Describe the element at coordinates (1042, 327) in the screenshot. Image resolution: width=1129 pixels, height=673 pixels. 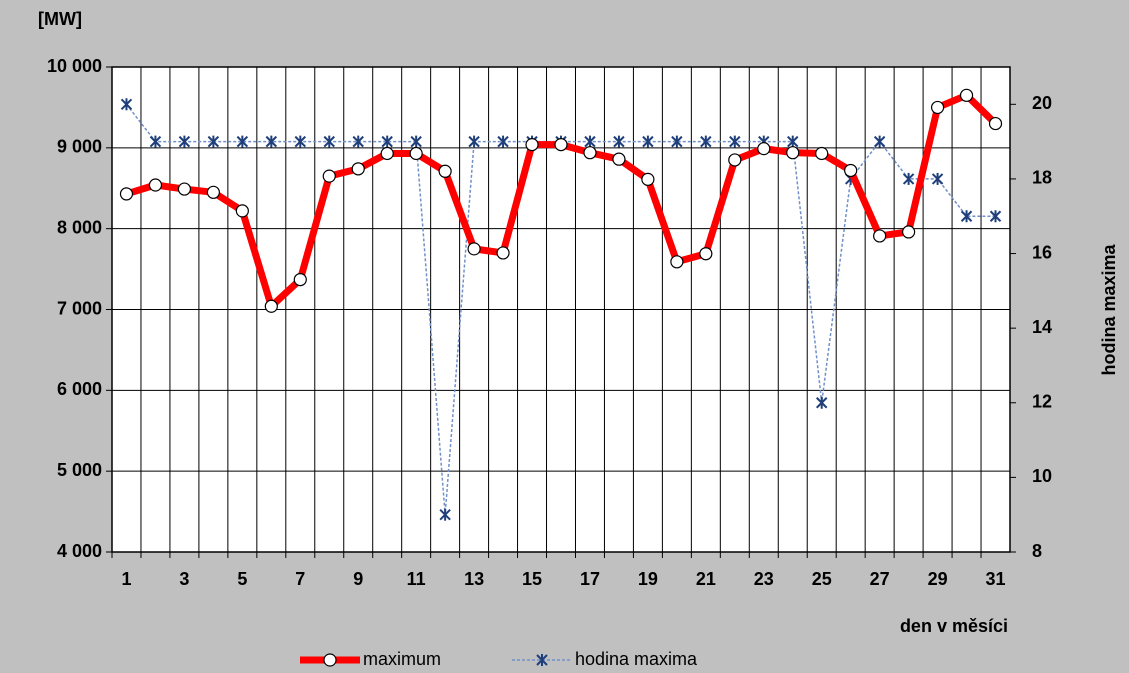
I see `y2-tick-label: 14` at that location.